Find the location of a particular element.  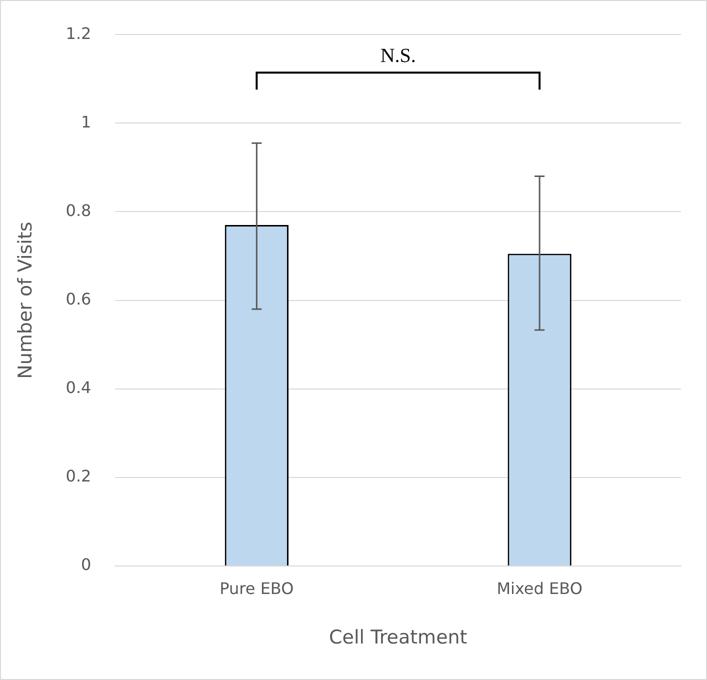

x-tick-label: Pure EBO is located at coordinates (257, 588).